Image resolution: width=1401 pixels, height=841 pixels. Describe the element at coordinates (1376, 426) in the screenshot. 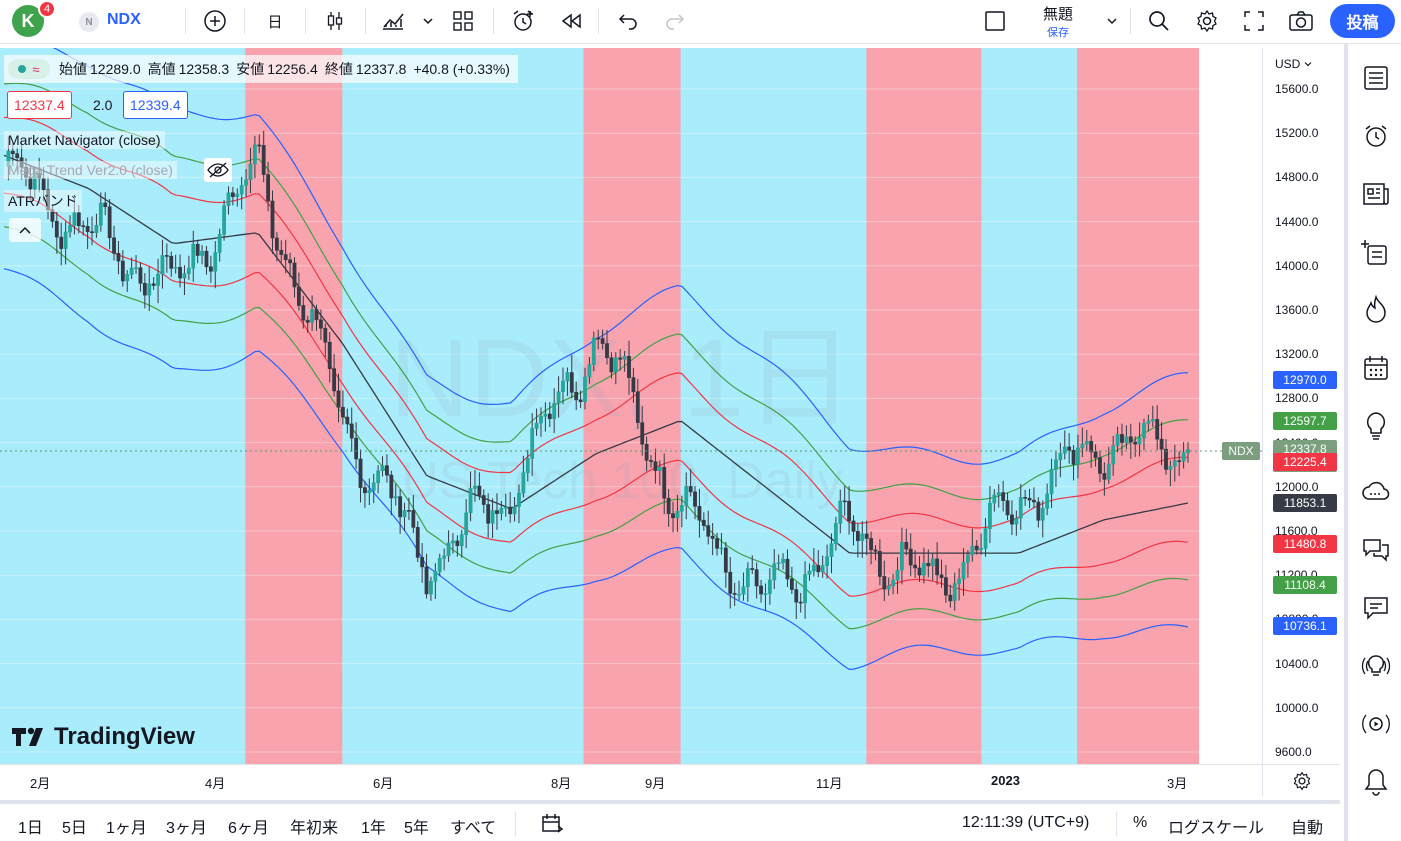

I see `ideas-lightbulb-icon` at that location.